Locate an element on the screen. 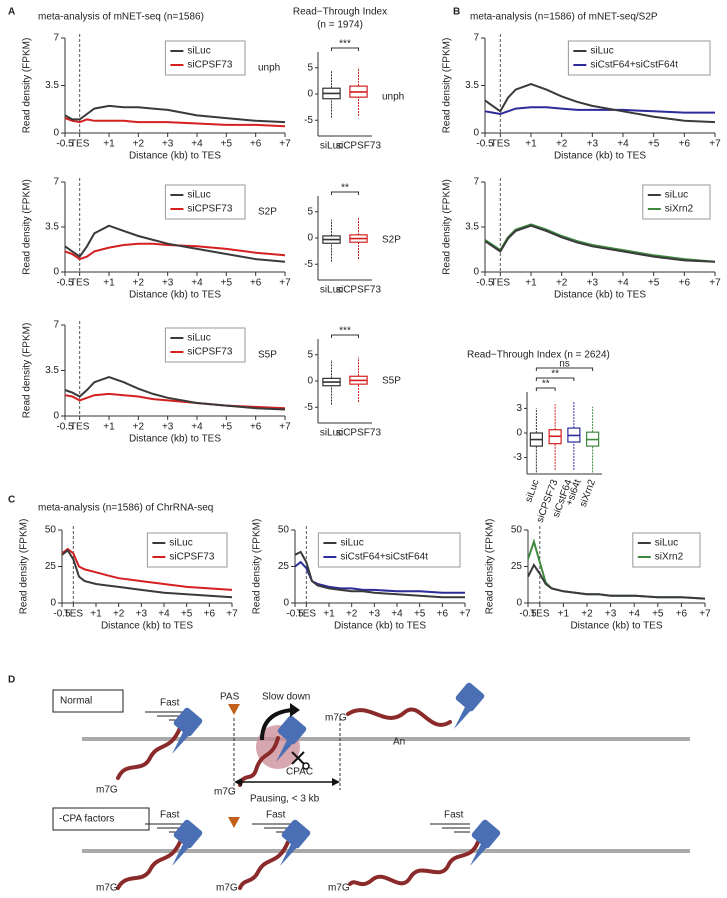  y-tick-label: 3.5 is located at coordinates (472, 85).